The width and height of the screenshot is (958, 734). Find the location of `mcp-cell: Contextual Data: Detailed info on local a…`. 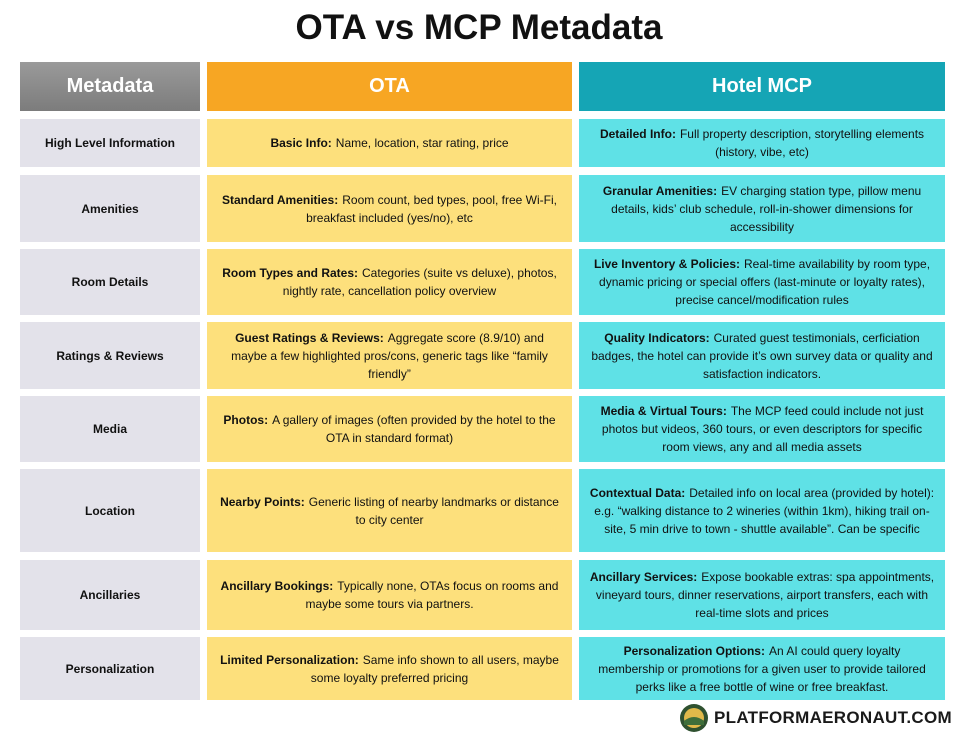

mcp-cell: Contextual Data: Detailed info on local a… is located at coordinates (762, 510).